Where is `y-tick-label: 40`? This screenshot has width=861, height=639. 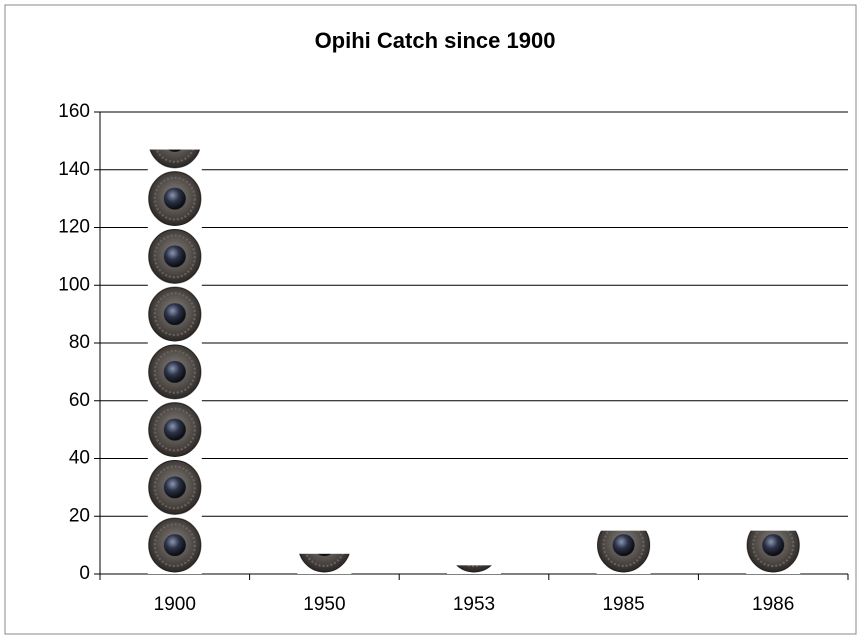
y-tick-label: 40 is located at coordinates (79, 458).